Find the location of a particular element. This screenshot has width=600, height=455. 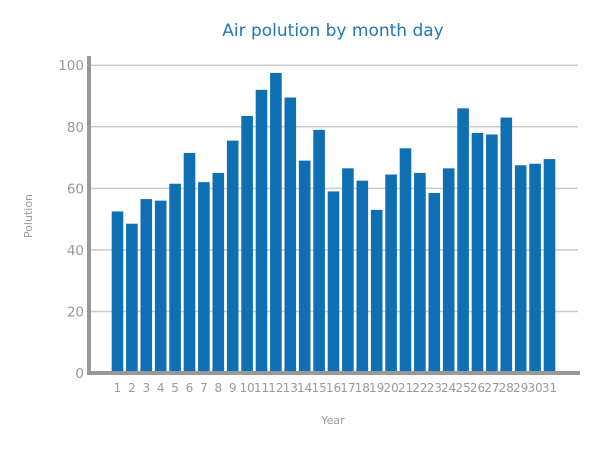

x-tick-label: 22 is located at coordinates (419, 388).